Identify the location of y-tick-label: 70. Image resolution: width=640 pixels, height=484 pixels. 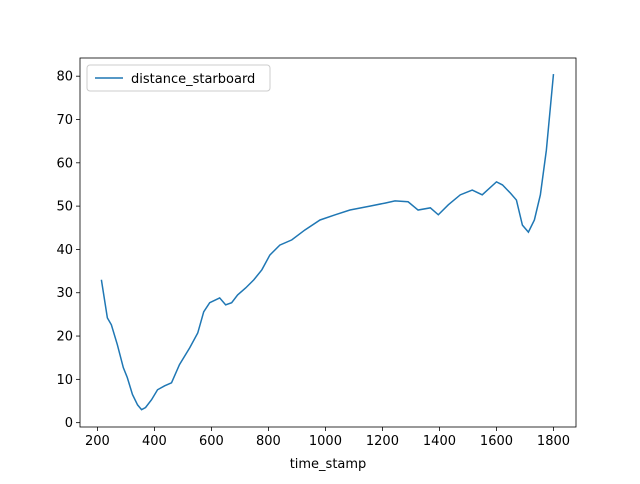
(64, 120).